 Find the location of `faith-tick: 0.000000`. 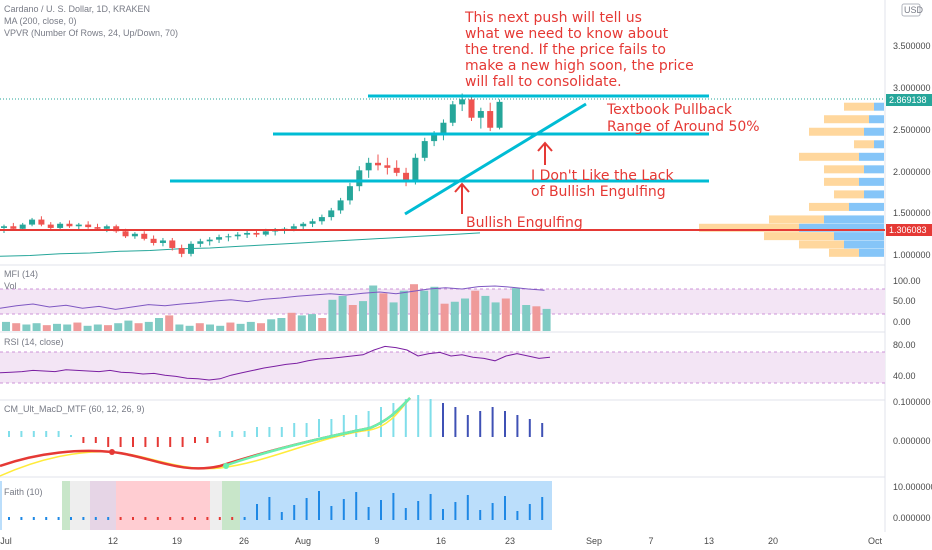

faith-tick: 0.000000 is located at coordinates (912, 518).